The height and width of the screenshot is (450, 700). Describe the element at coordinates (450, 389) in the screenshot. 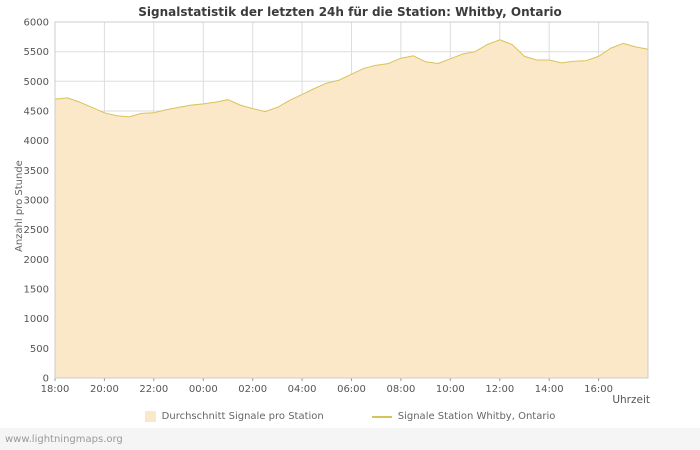

I see `svg-text: 10:00` at that location.